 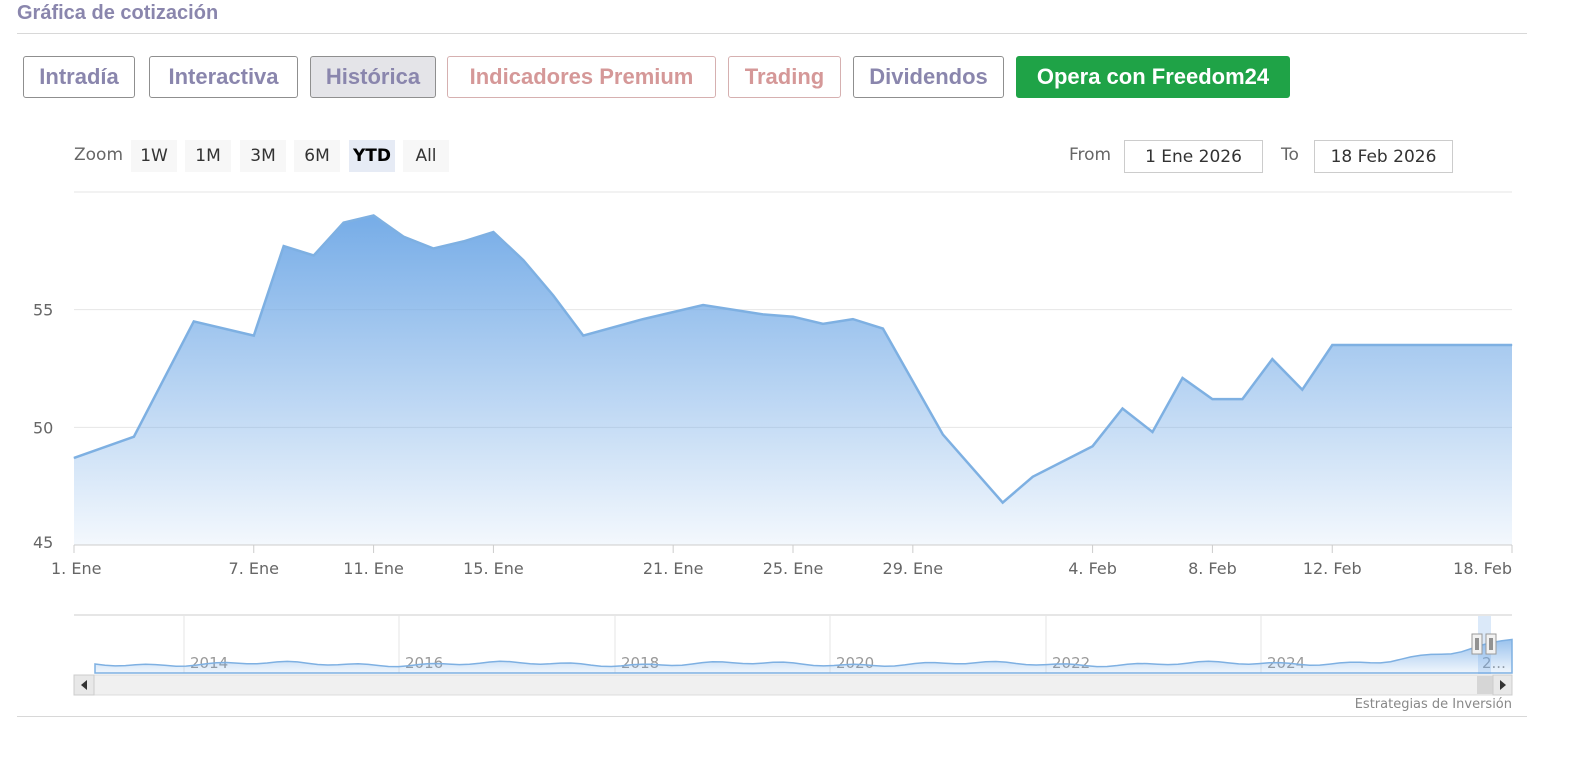 What do you see at coordinates (426, 156) in the screenshot?
I see `zoom-all-button: All` at bounding box center [426, 156].